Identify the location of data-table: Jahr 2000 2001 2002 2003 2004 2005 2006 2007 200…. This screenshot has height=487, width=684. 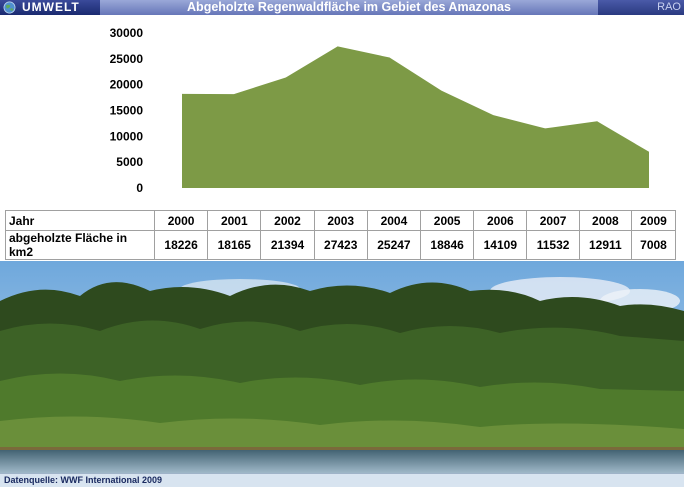
(340, 235).